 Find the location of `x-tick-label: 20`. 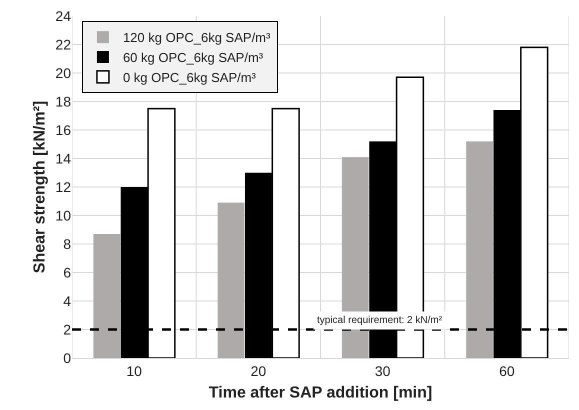

x-tick-label: 20 is located at coordinates (258, 370).